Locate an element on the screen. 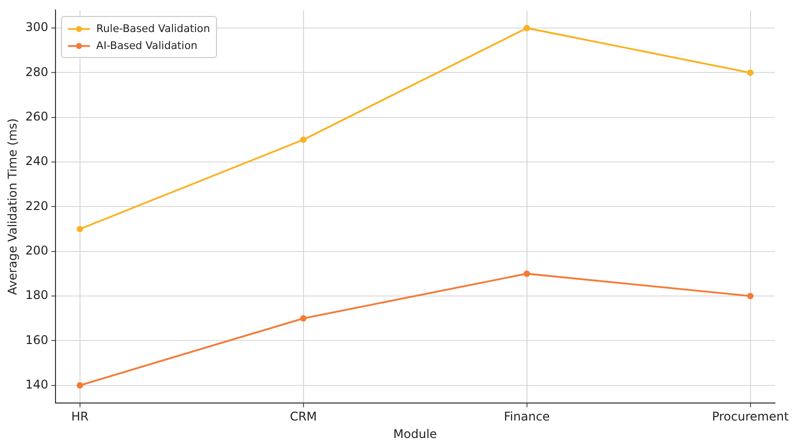 The width and height of the screenshot is (792, 444). y-tick-label: 300 is located at coordinates (36, 27).